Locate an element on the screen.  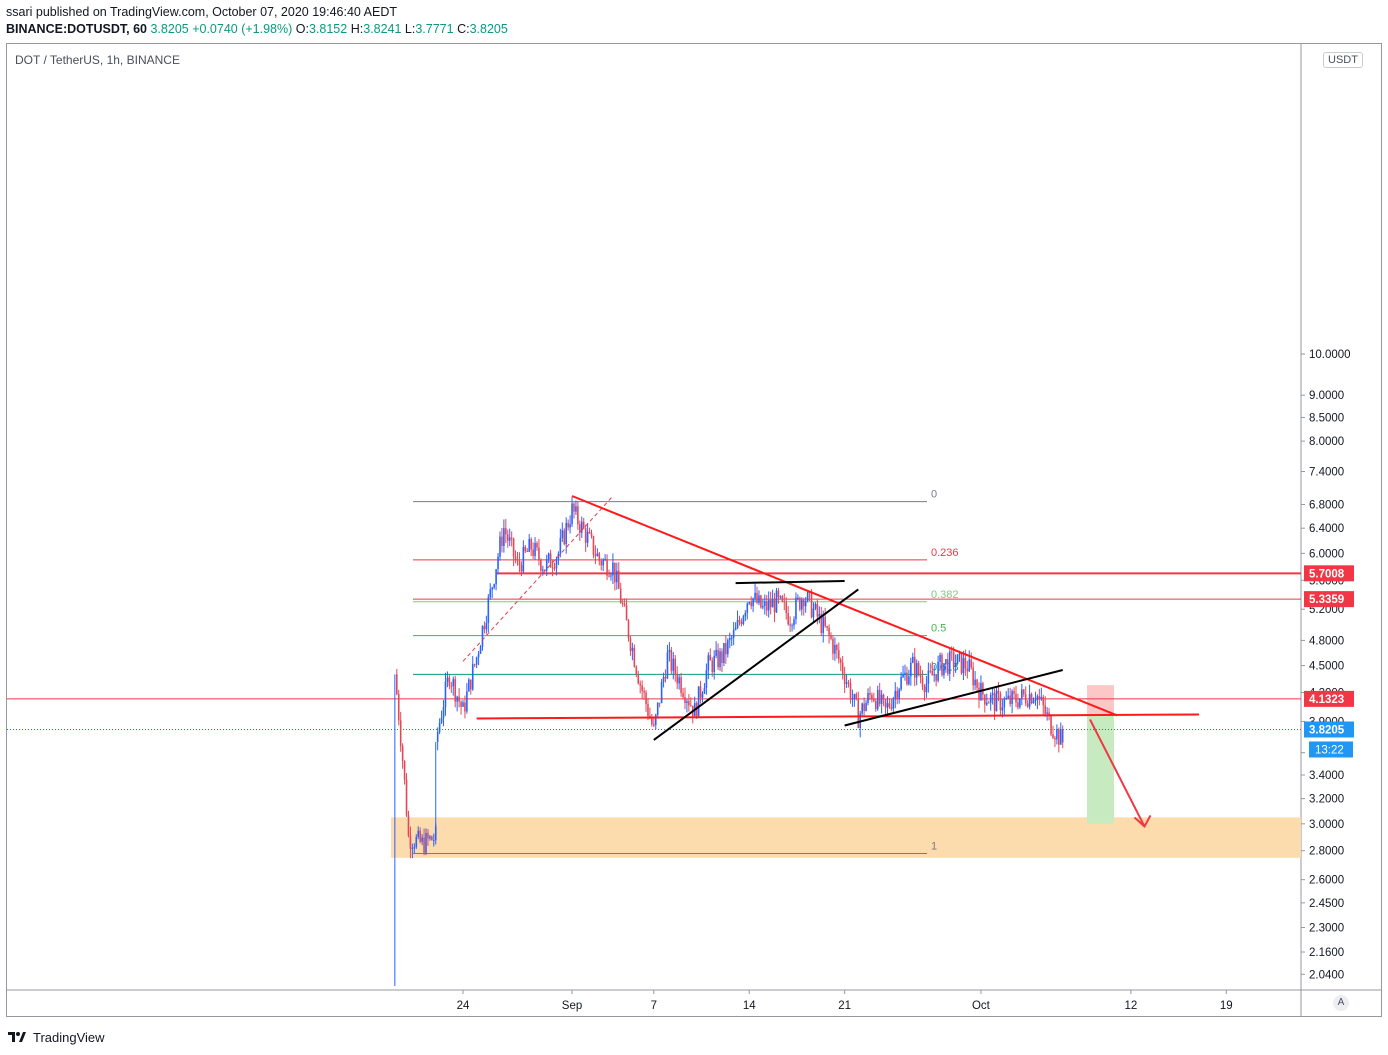
price-tick-label: 6.0000 is located at coordinates (1326, 554).